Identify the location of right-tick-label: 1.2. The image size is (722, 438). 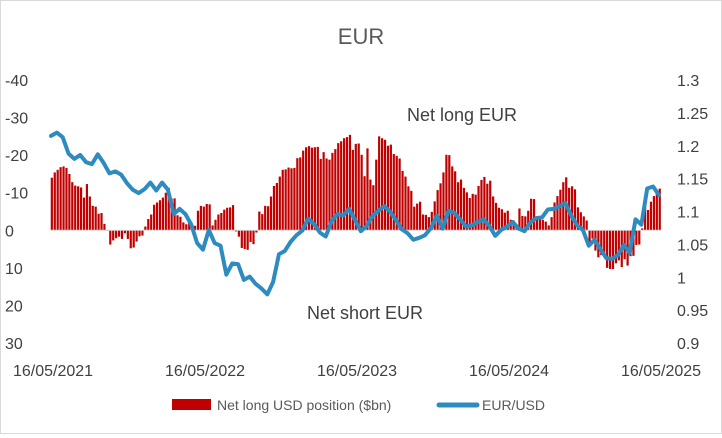
(688, 147).